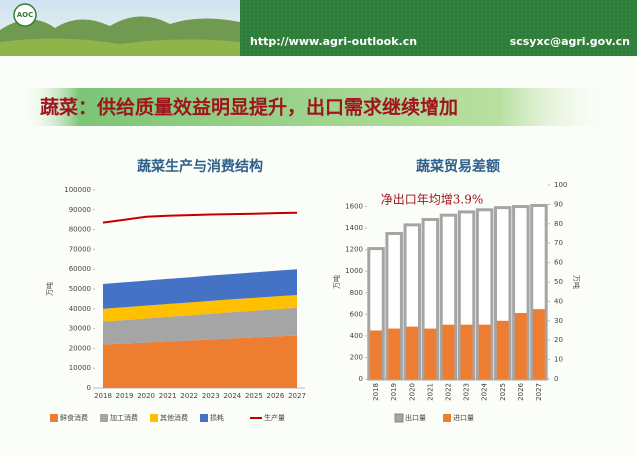 This screenshot has height=457, width=637. Describe the element at coordinates (354, 207) in the screenshot. I see `y-tick-label: 1600` at that location.